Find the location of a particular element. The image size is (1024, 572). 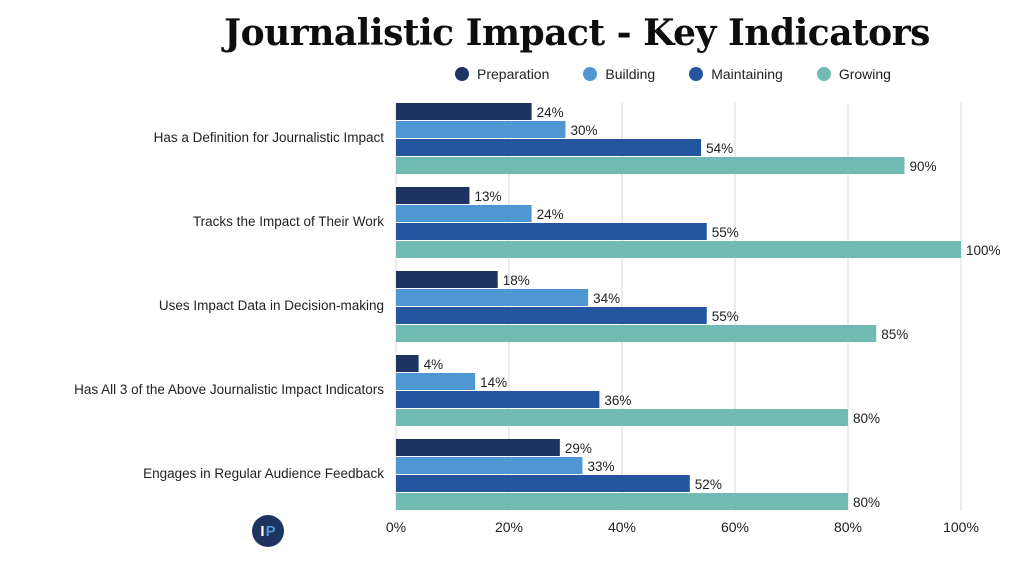

x-tick-label: 0% is located at coordinates (396, 527).